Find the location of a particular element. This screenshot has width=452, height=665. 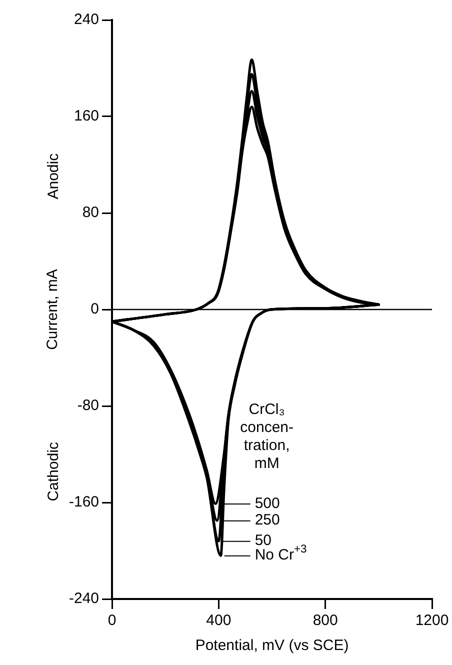

x-tick-label: 0 is located at coordinates (112, 621).